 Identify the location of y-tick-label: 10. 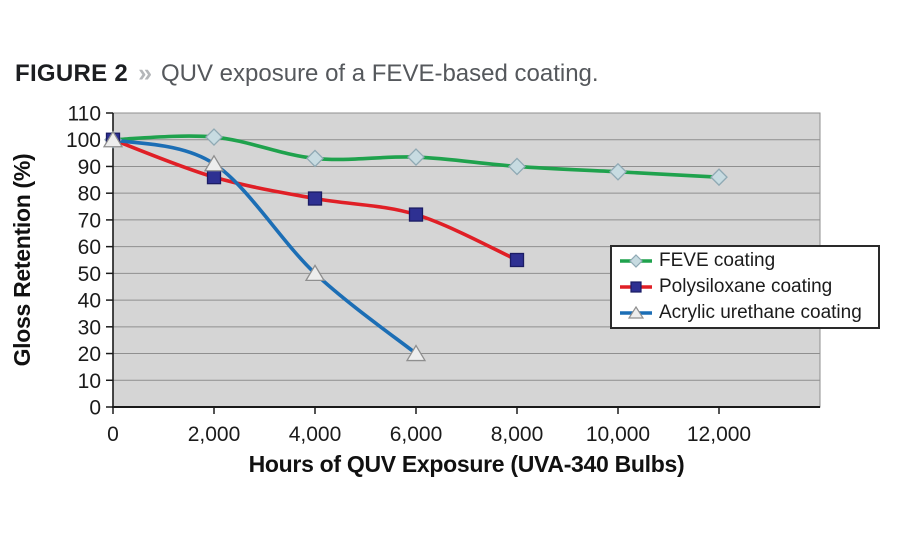
(89, 381).